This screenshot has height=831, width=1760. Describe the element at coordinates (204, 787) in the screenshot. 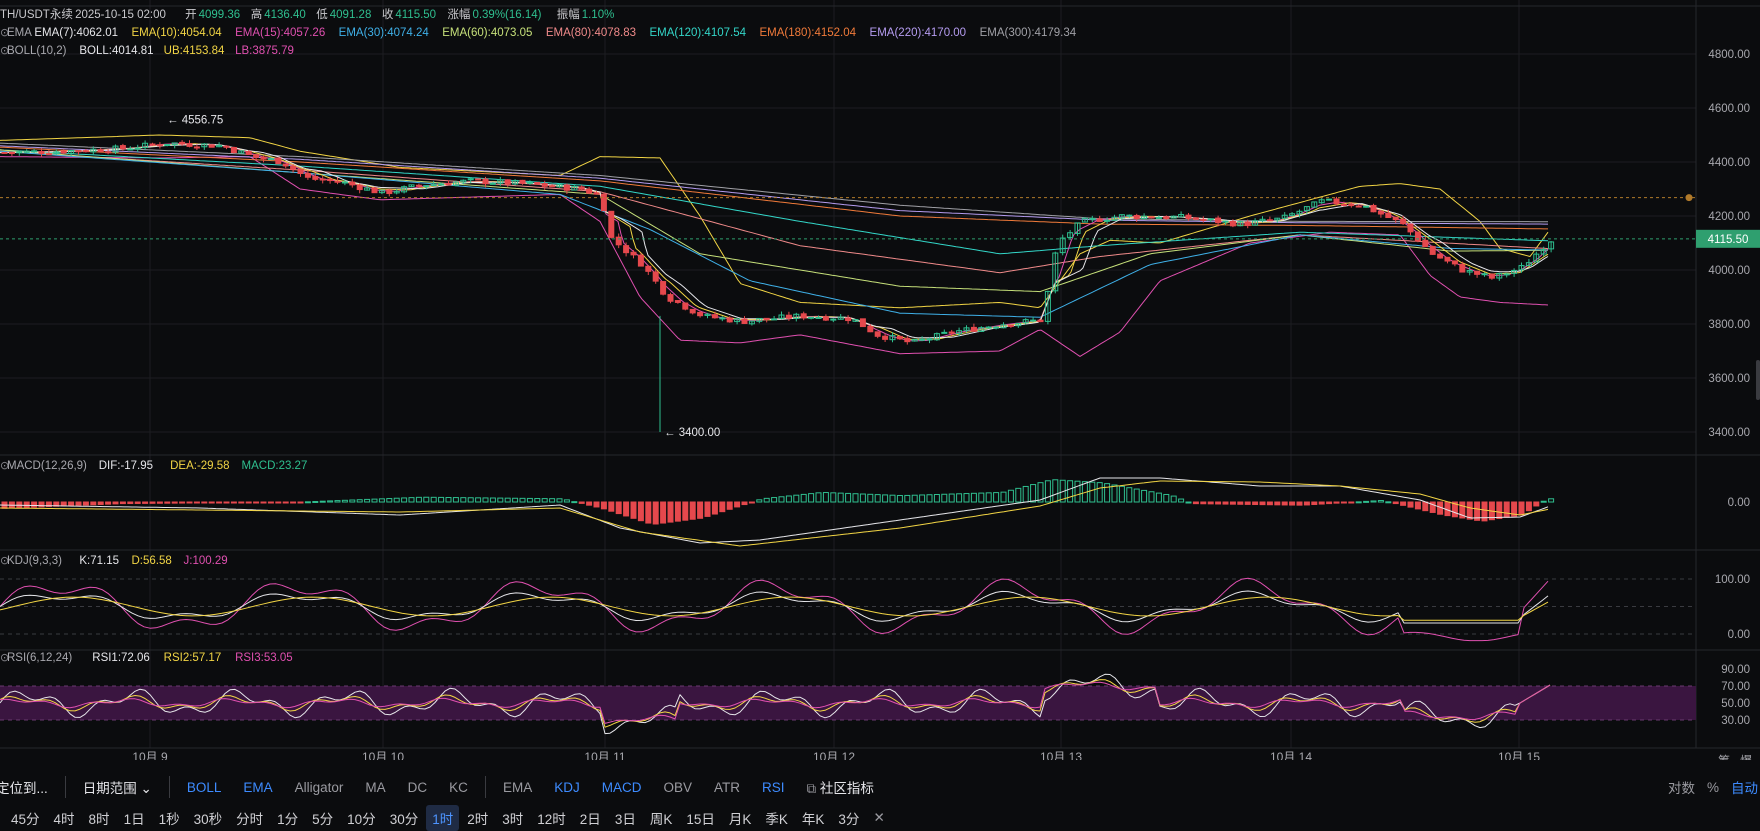

I see `main-indicator-boll: BOLL` at that location.